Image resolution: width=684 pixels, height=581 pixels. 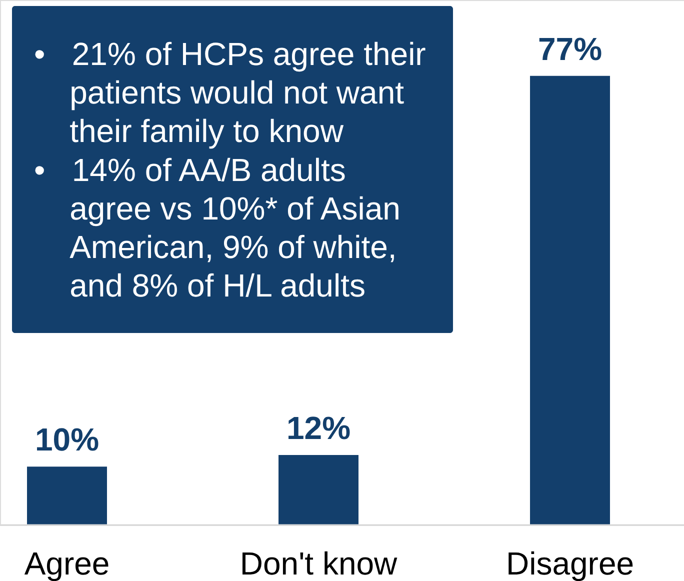 I want to click on data-label: 12%, so click(x=318, y=428).